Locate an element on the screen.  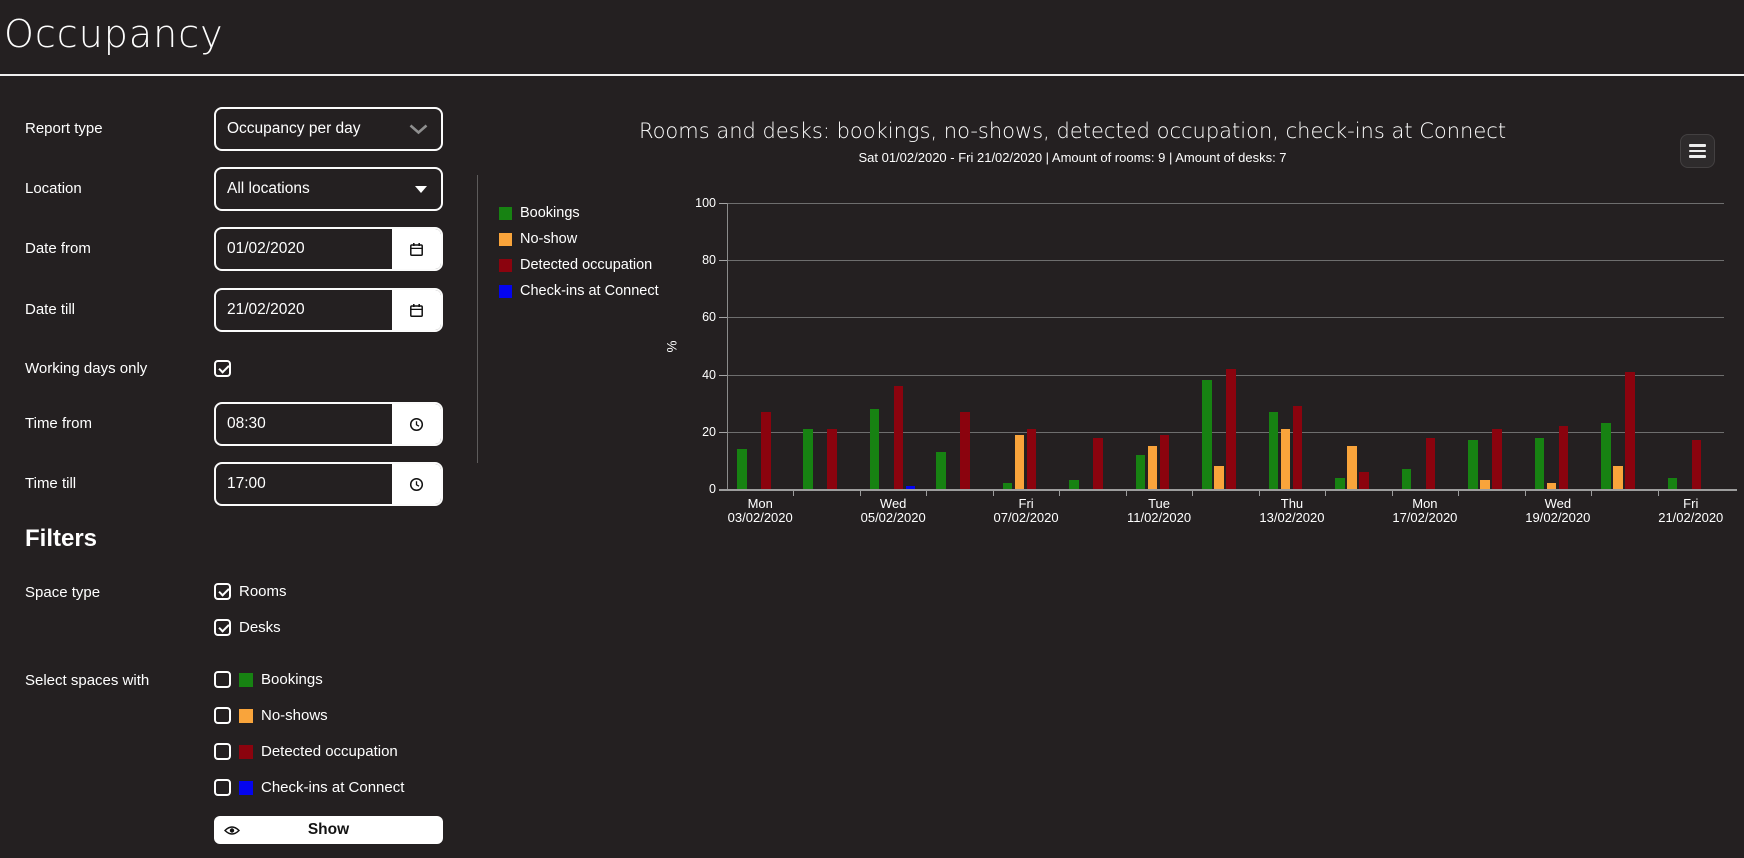
select-spaces-checkbox-no-shows is located at coordinates (222, 715).